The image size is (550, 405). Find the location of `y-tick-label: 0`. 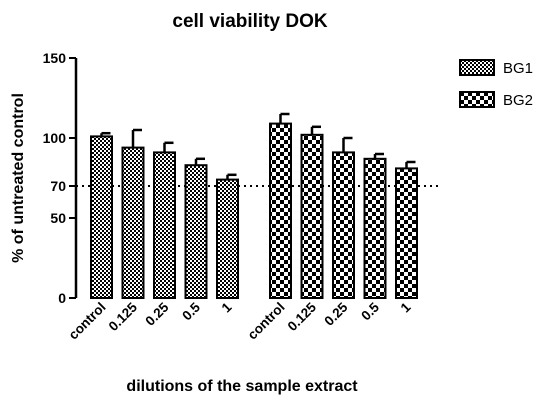

y-tick-label: 0 is located at coordinates (62, 298).